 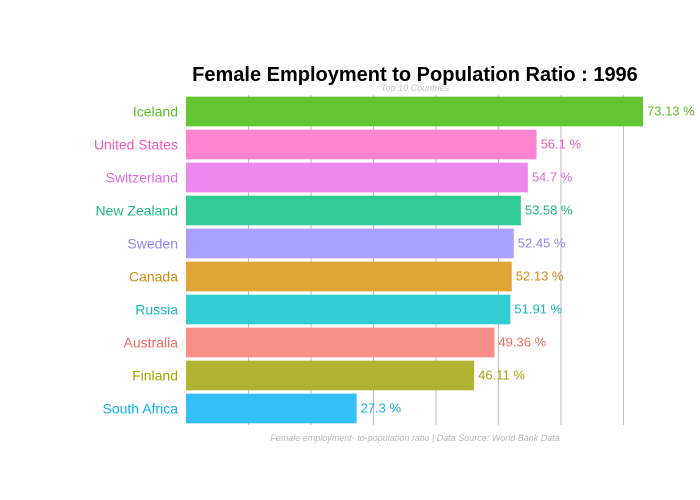 I want to click on value-label: 49.36 %, so click(x=522, y=342).